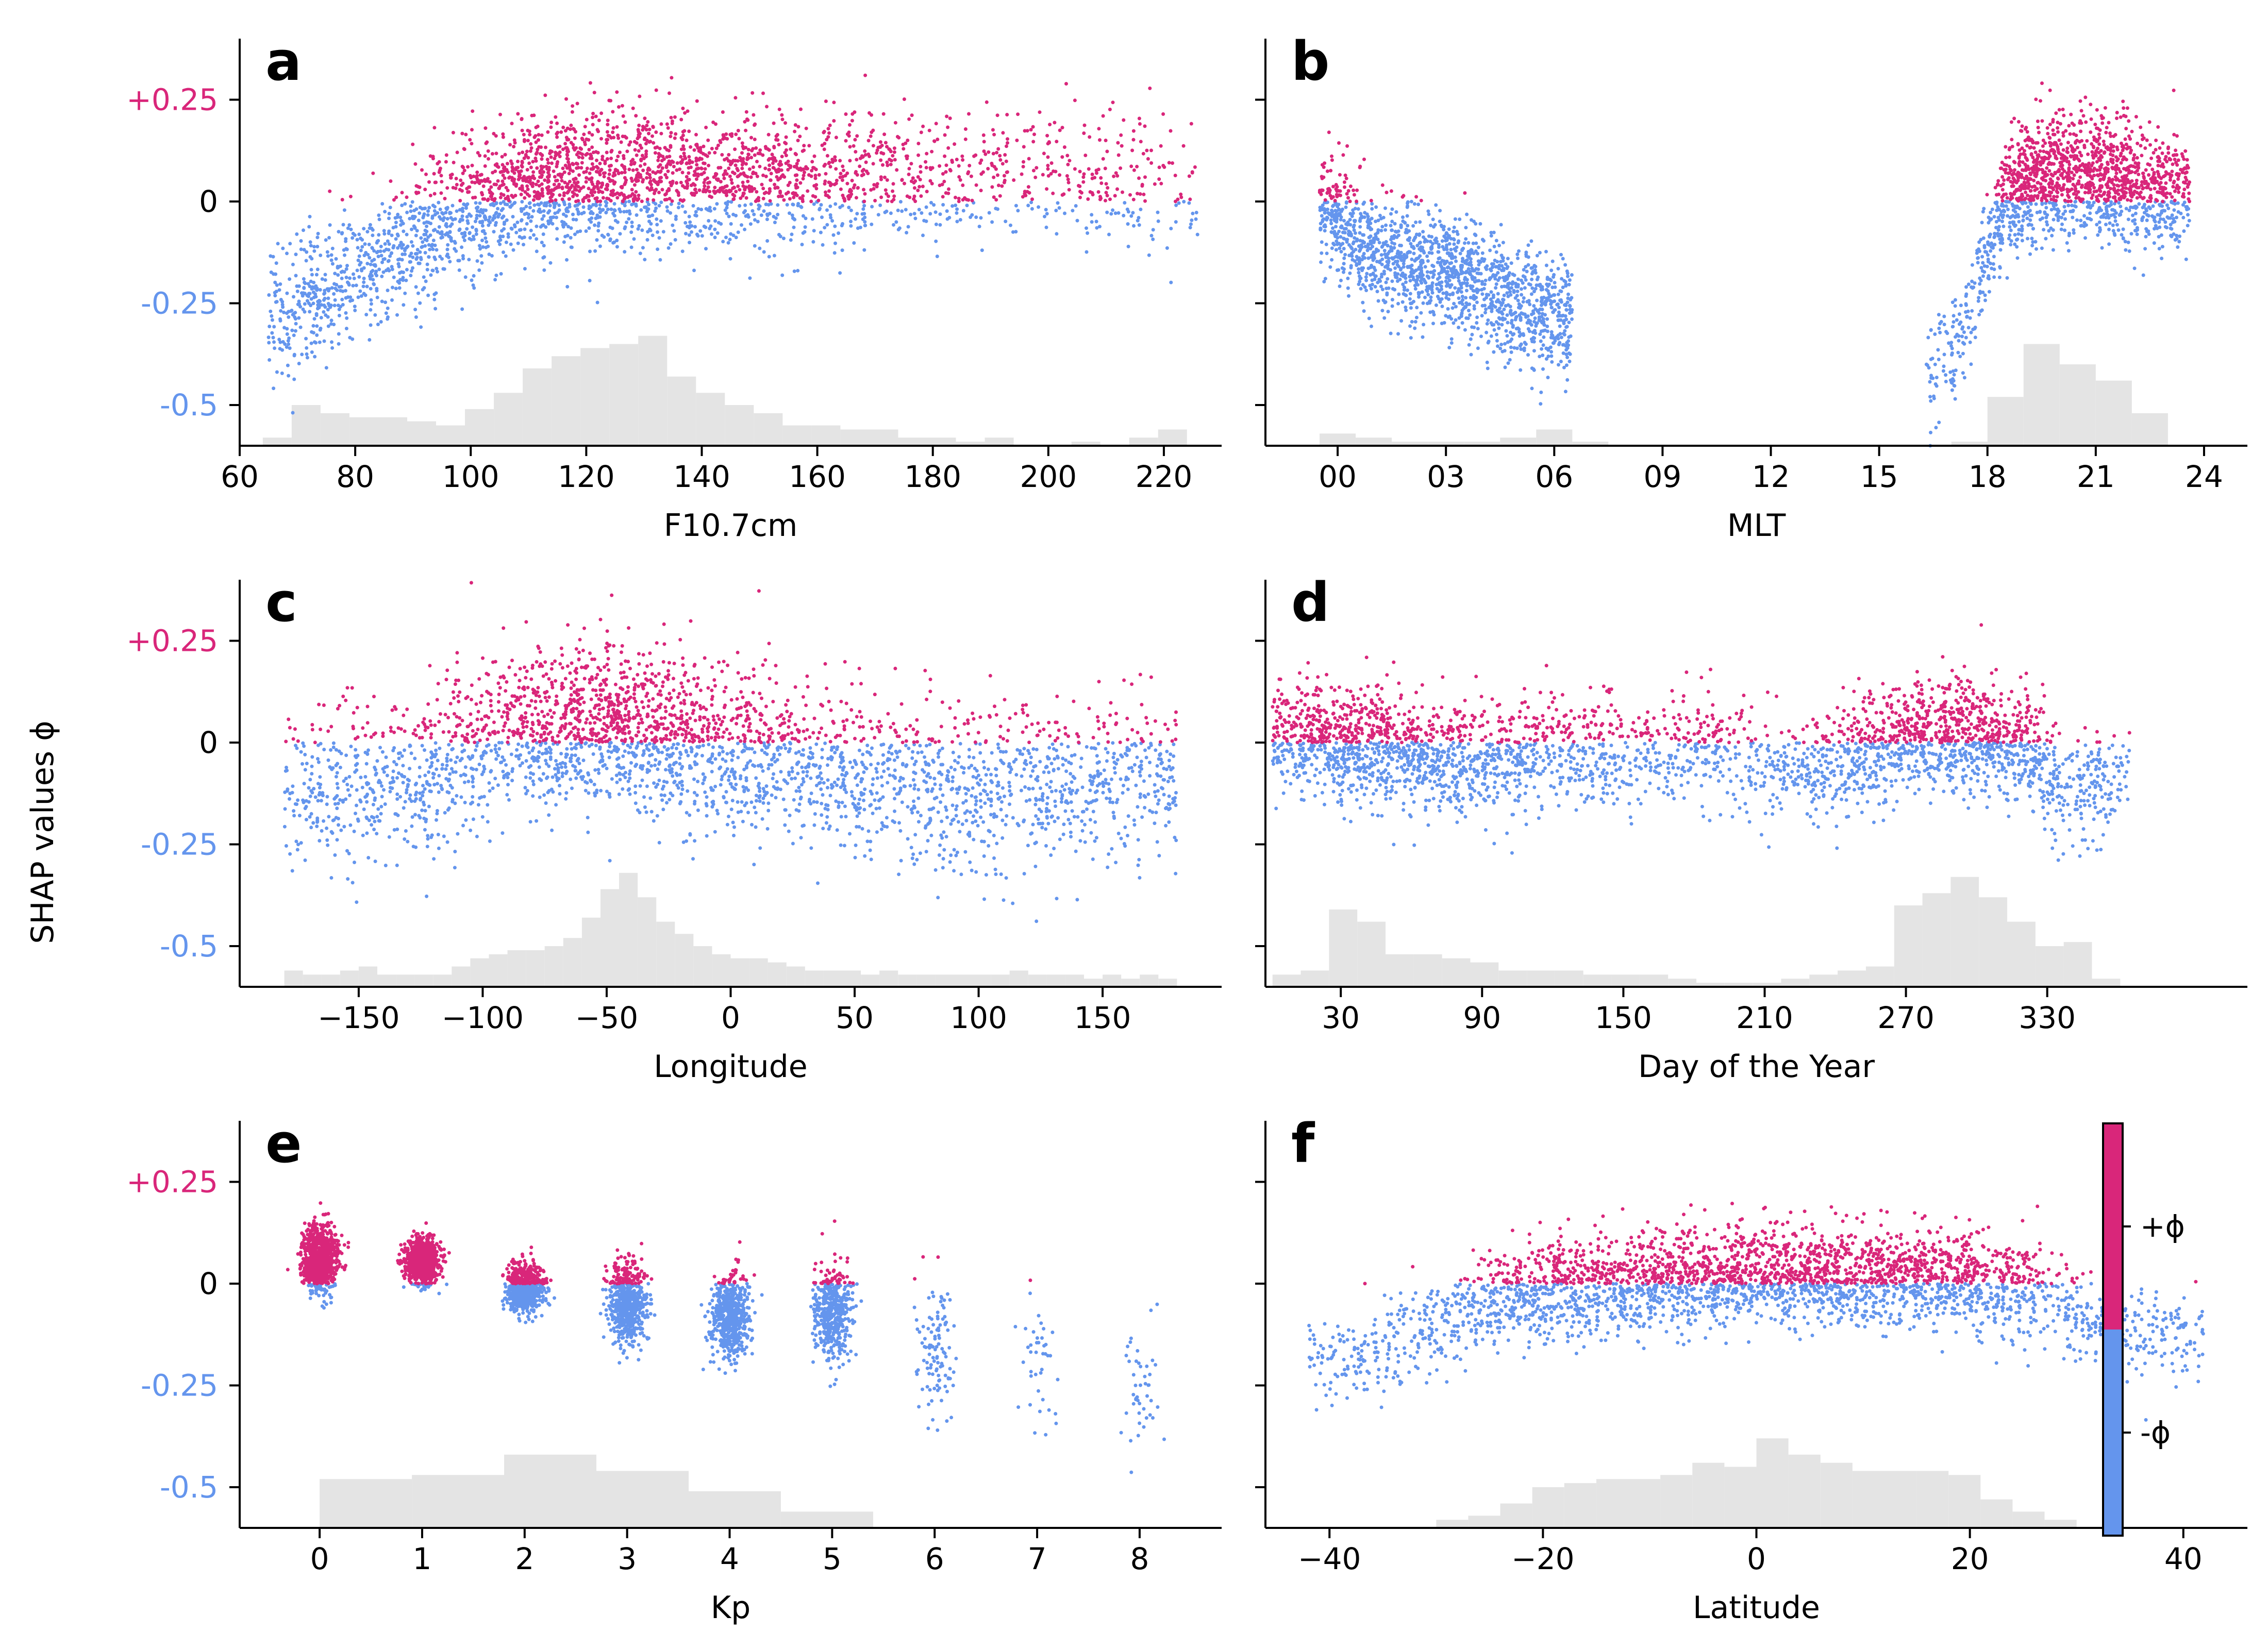 Image resolution: width=2268 pixels, height=1649 pixels. I want to click on x-tick-label: 90, so click(1482, 1017).